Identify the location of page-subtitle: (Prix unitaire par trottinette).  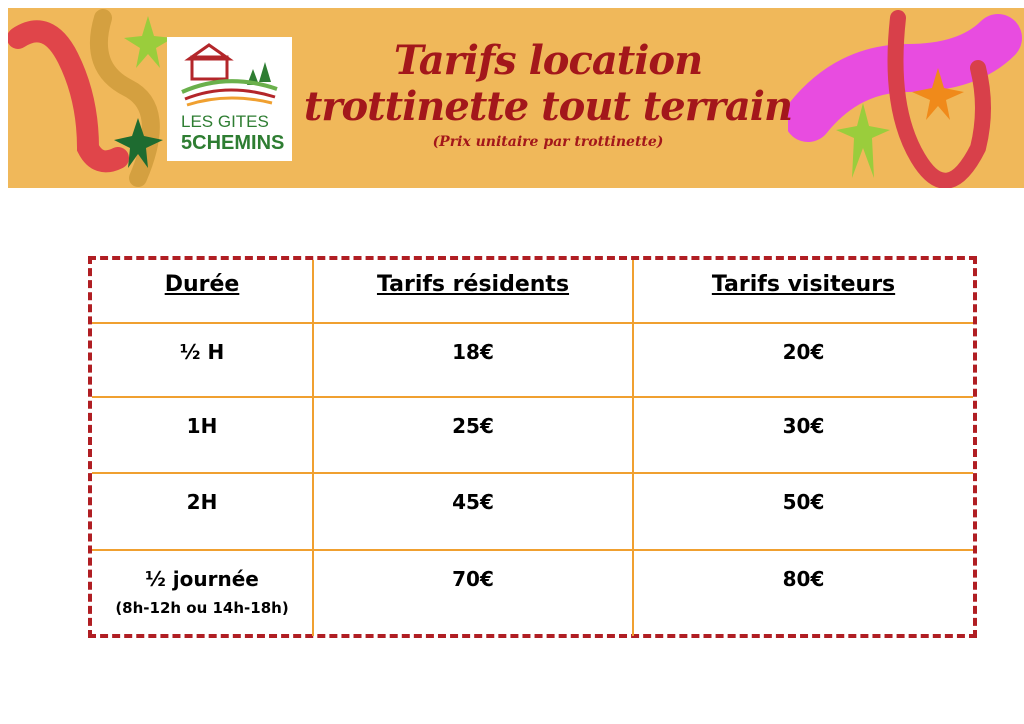
(548, 142).